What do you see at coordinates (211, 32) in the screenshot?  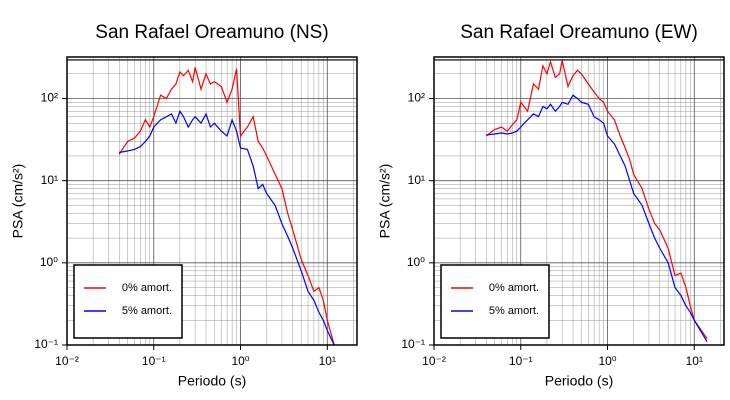 I see `chart-title: San Rafael Oreamuno (NS)` at bounding box center [211, 32].